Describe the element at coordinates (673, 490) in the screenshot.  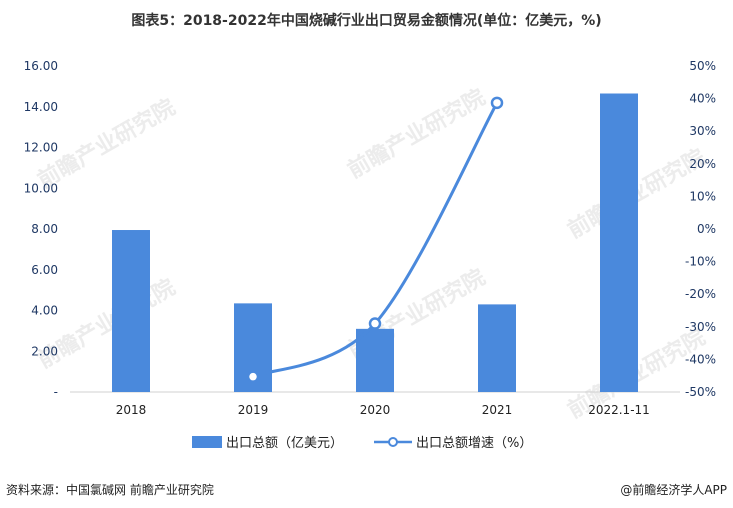
I see `brand-credit: @前瞻经济学人APP` at that location.